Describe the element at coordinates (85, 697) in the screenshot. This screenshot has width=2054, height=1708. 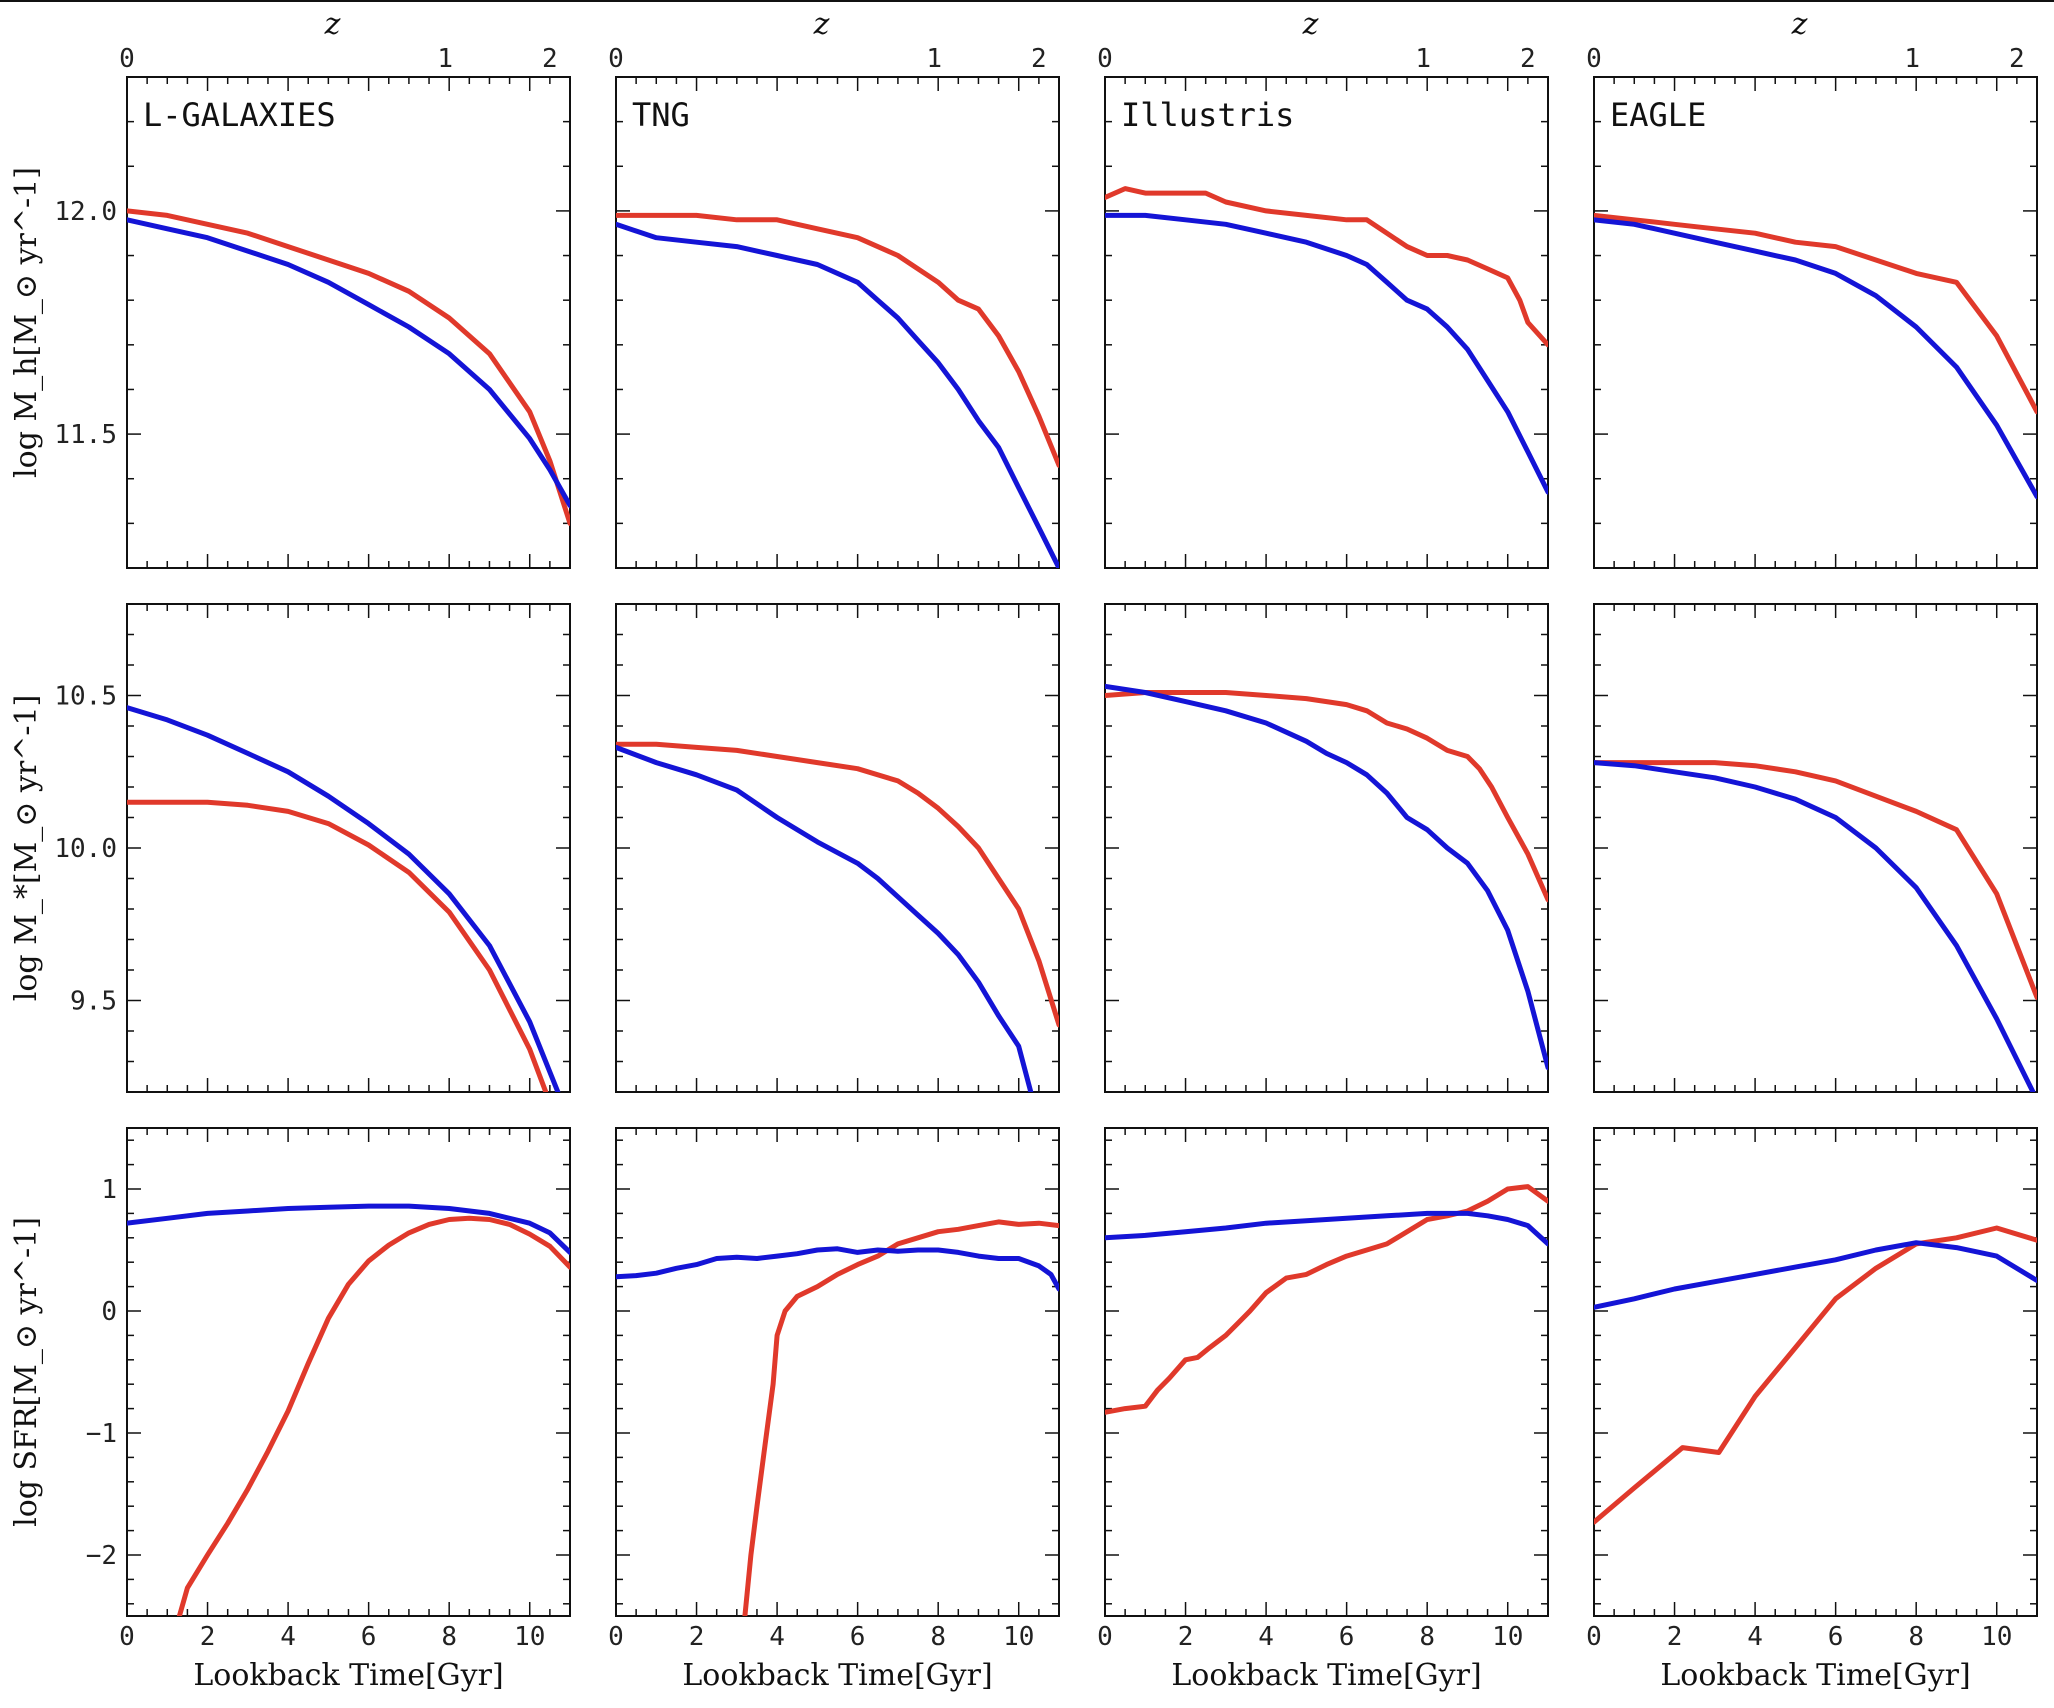
I see `y-tick-label: 10.5` at that location.